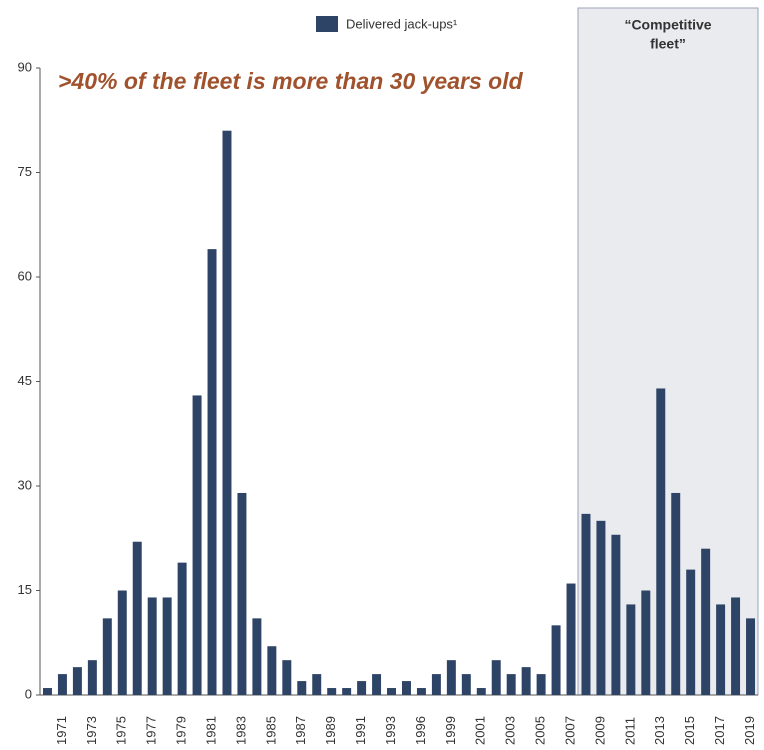  I want to click on y-tick-label: 60, so click(25, 275).